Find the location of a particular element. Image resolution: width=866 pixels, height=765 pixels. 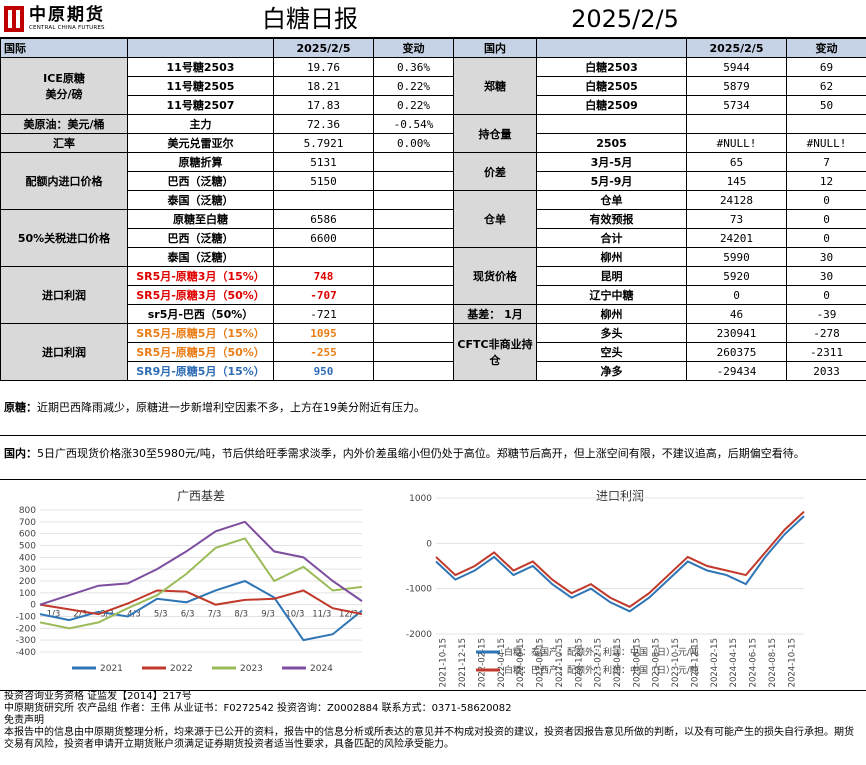

item-change: 7 is located at coordinates (826, 162).